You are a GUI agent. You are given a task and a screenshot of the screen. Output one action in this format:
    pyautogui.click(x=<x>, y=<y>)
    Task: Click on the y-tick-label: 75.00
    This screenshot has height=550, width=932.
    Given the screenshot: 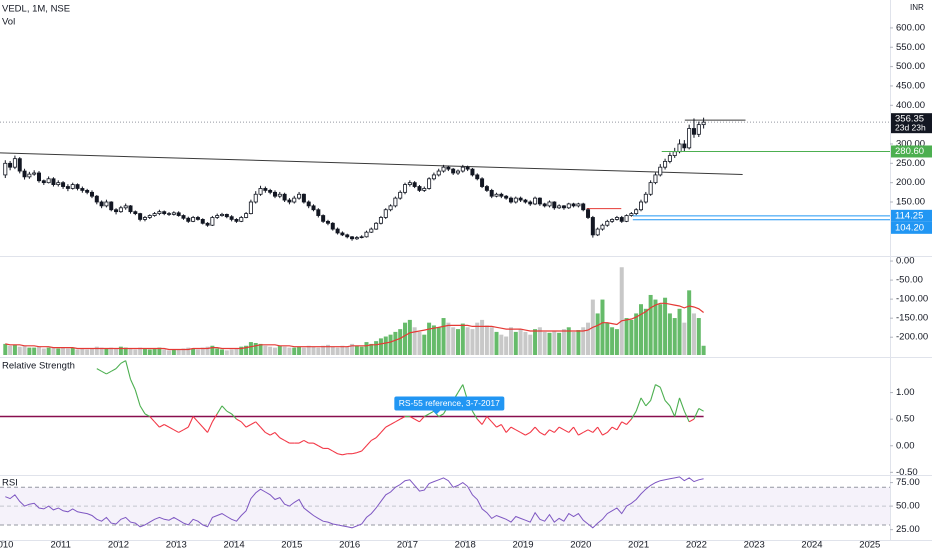 What is the action you would take?
    pyautogui.click(x=908, y=482)
    